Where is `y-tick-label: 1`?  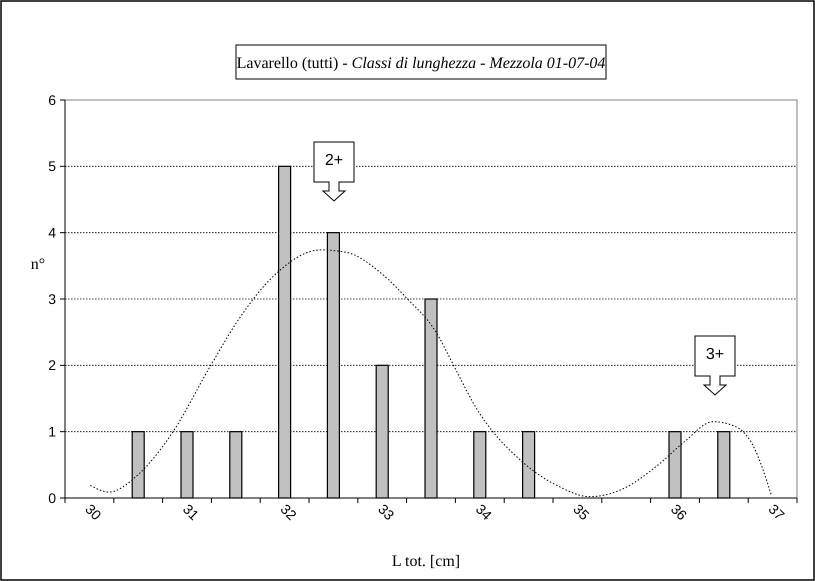
y-tick-label: 1 is located at coordinates (52, 432).